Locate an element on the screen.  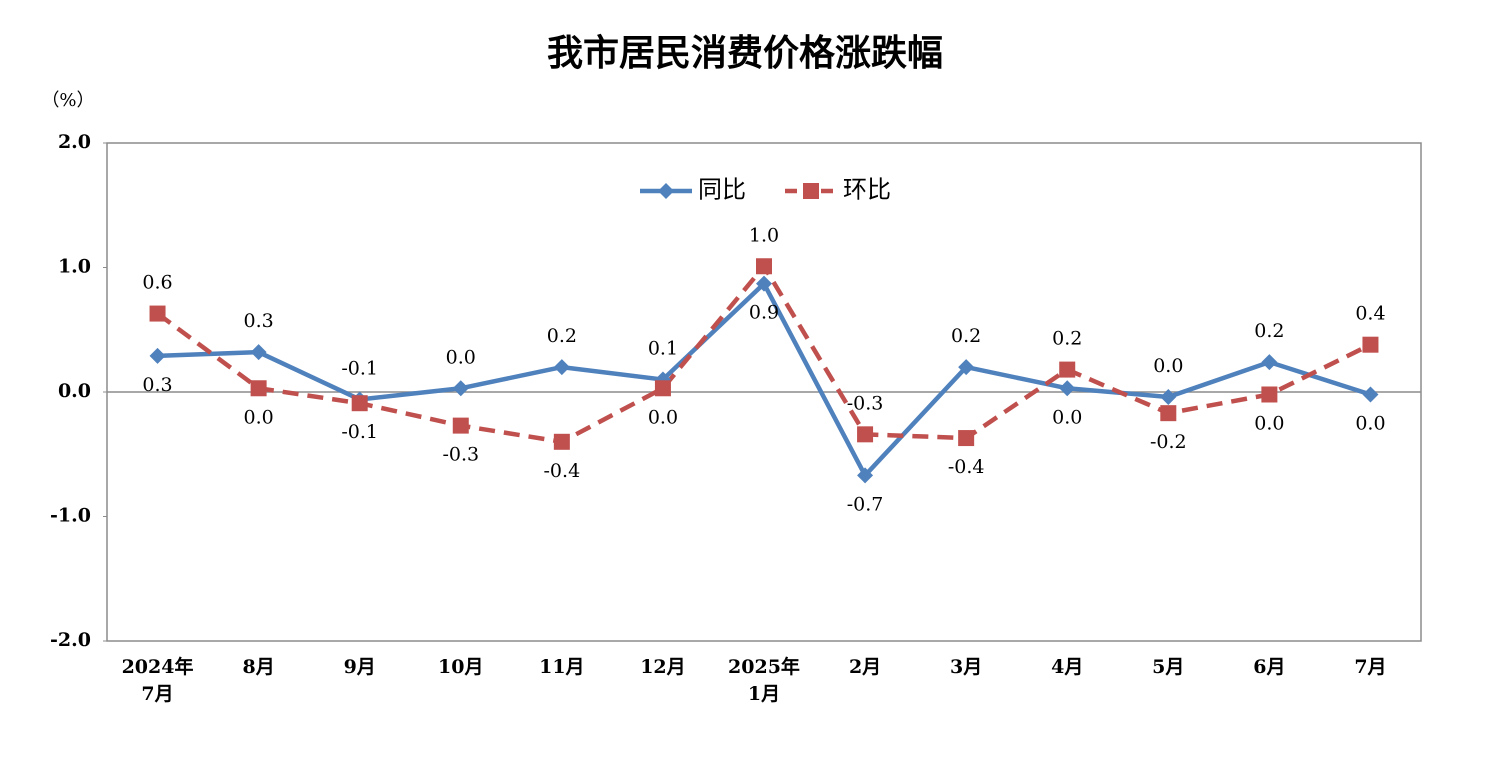
x-tick-label: 5月 is located at coordinates (1168, 667).